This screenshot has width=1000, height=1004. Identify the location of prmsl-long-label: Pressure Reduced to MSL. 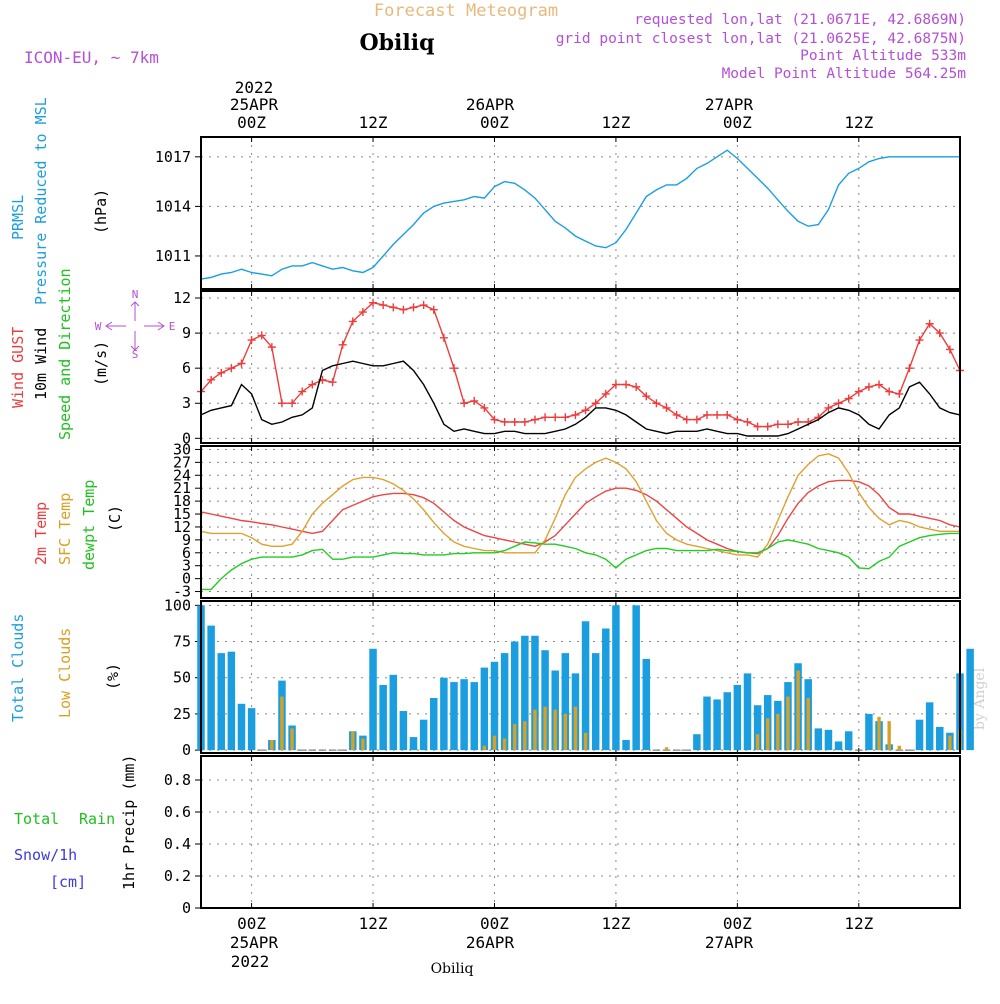
(41, 201).